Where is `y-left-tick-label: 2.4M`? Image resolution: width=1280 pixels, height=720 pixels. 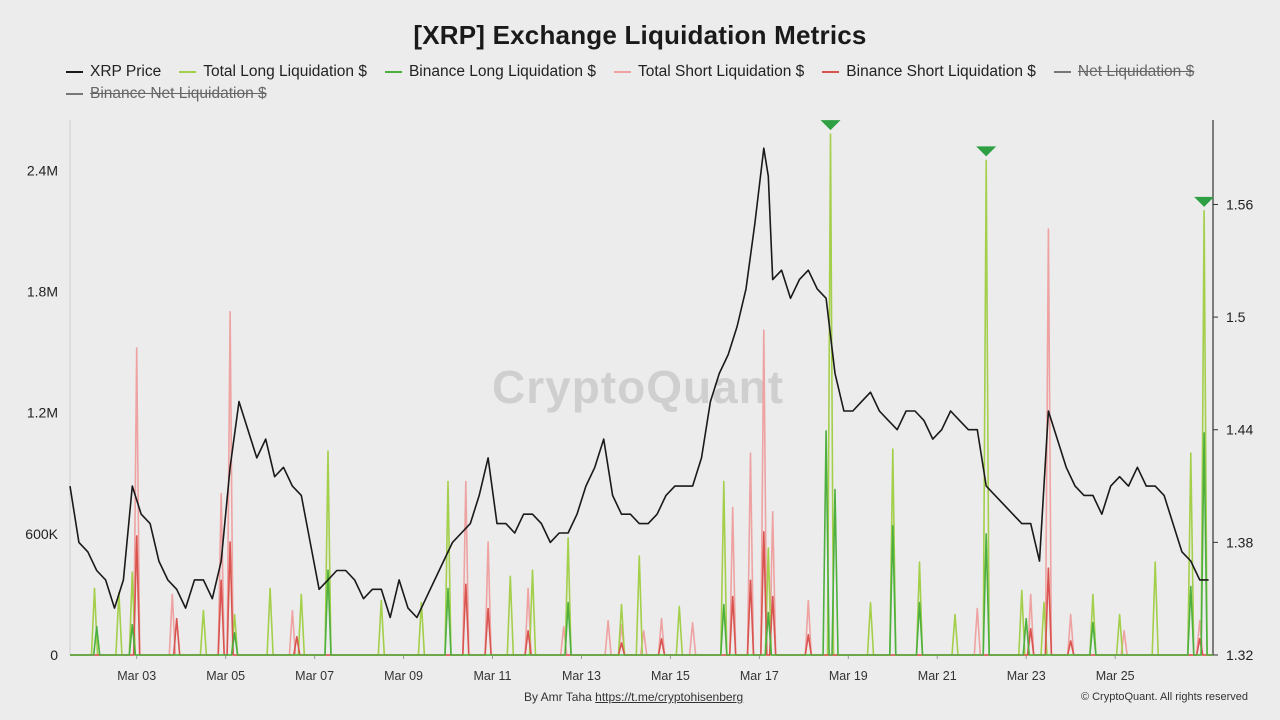 y-left-tick-label: 2.4M is located at coordinates (42, 170).